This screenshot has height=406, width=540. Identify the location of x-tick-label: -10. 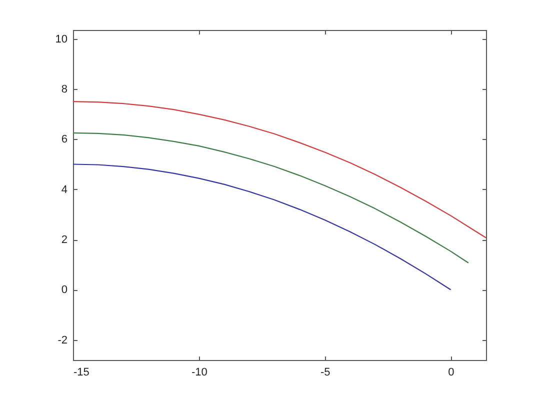
(199, 372).